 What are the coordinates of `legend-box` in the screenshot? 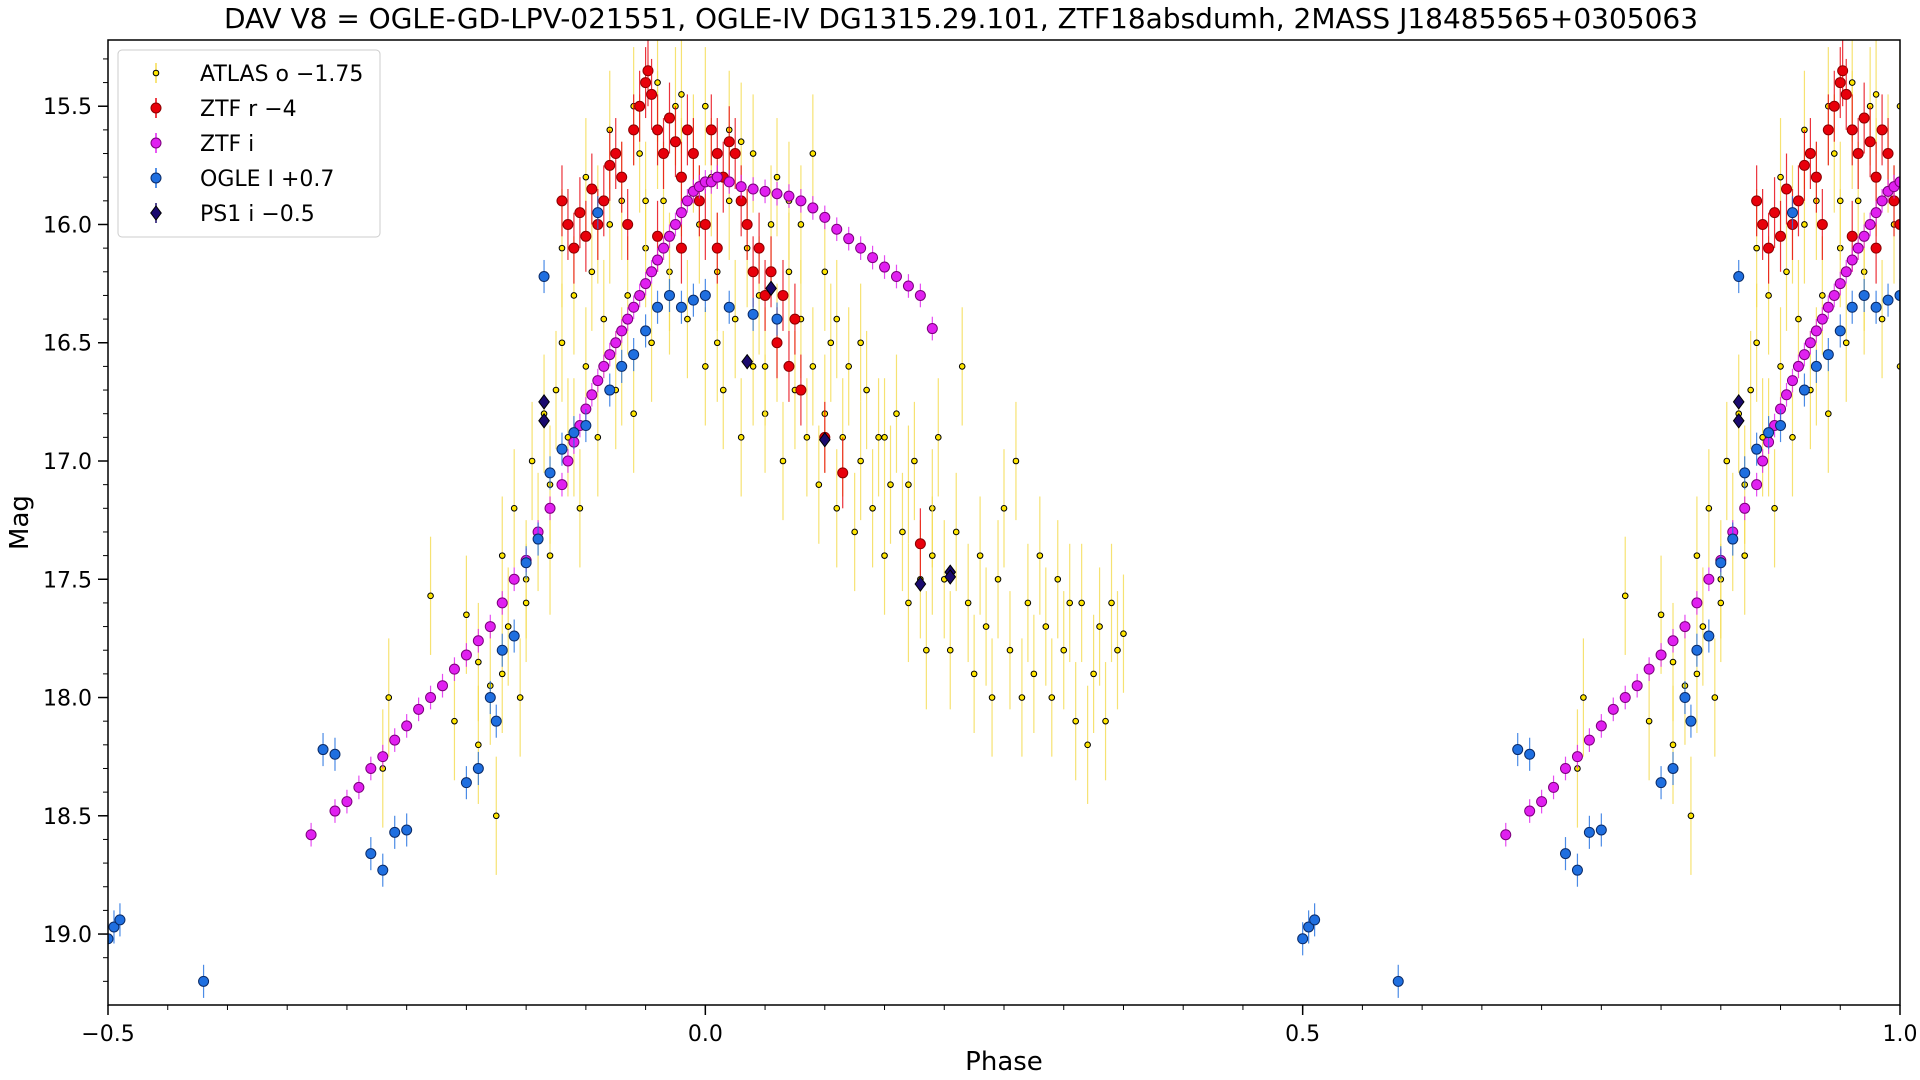 It's located at (249, 143).